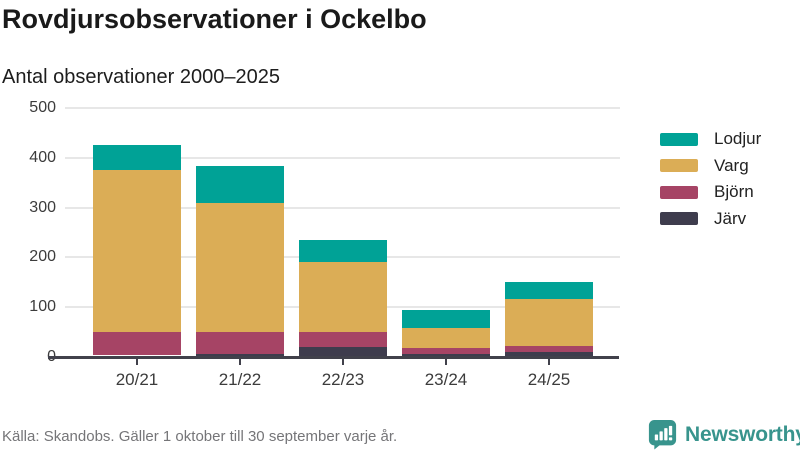 The height and width of the screenshot is (450, 800). Describe the element at coordinates (333, 357) in the screenshot. I see `x-axis-line` at that location.